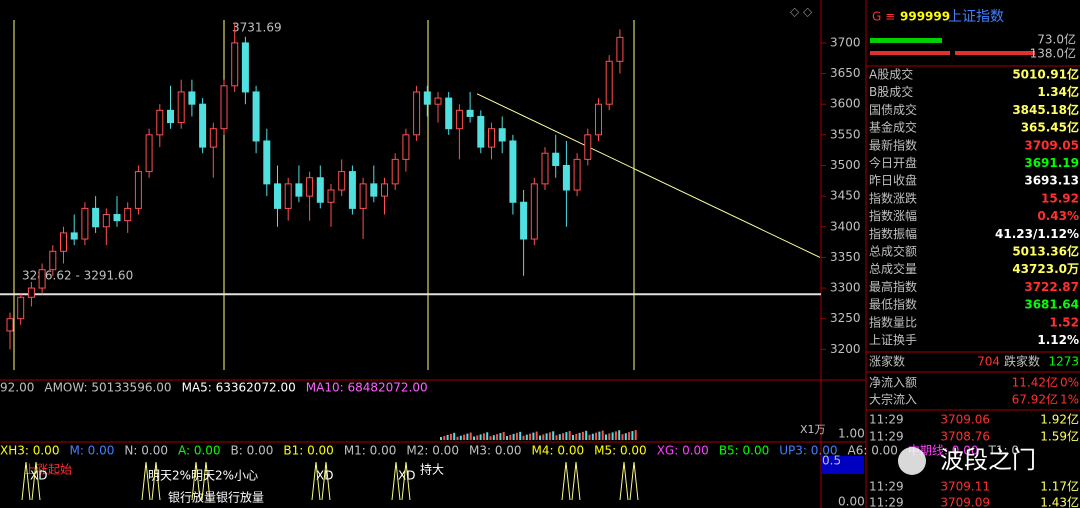  Describe the element at coordinates (845, 73) in the screenshot. I see `y-tick-label: 3650` at that location.